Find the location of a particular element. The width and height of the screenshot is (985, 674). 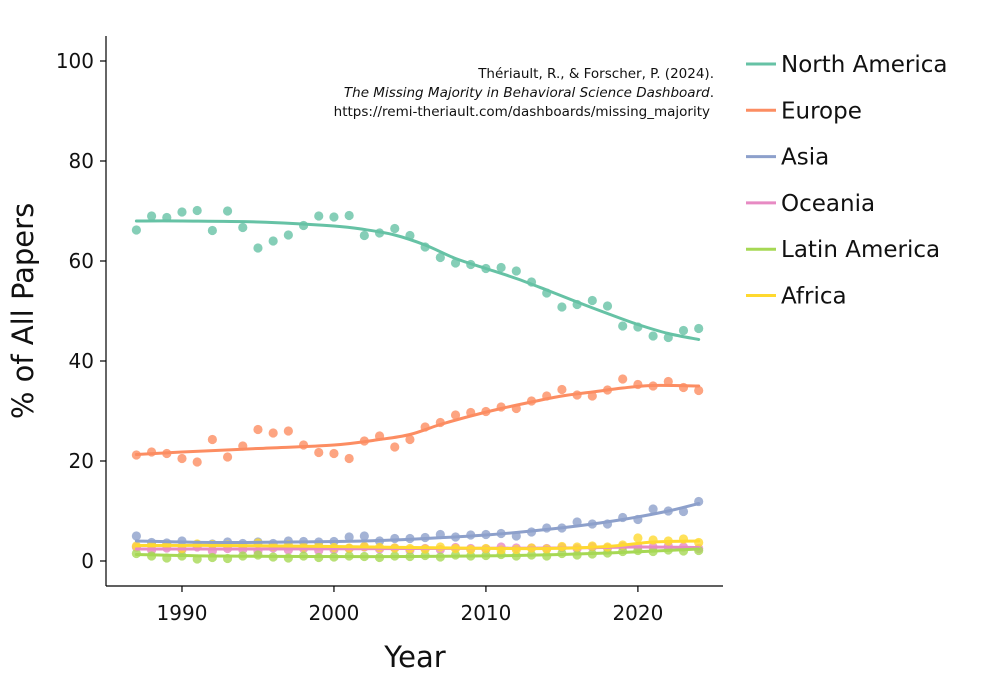

point-north-america-2007 is located at coordinates (440, 257).